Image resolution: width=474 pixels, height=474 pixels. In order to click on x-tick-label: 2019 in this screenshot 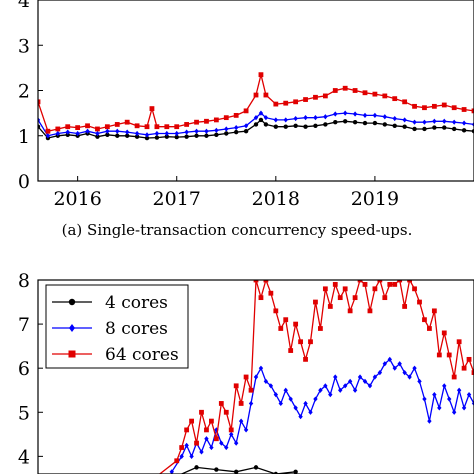, I will do `click(375, 199)`.